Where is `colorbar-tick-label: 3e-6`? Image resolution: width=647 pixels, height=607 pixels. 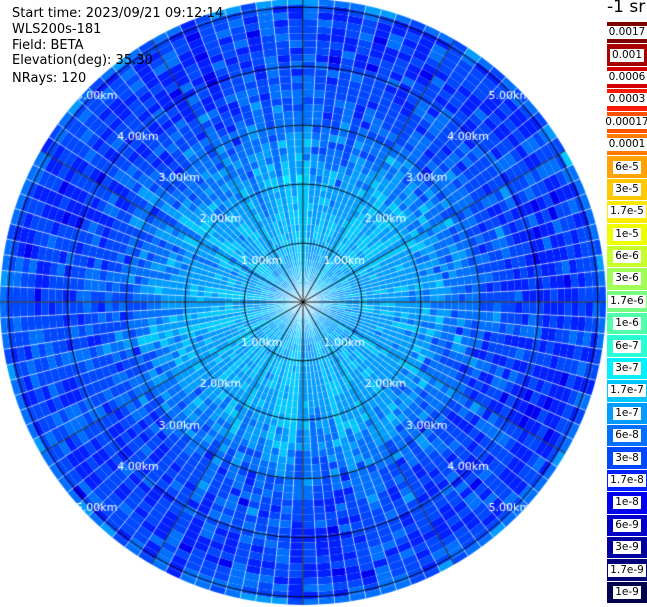 colorbar-tick-label: 3e-6 is located at coordinates (627, 279).